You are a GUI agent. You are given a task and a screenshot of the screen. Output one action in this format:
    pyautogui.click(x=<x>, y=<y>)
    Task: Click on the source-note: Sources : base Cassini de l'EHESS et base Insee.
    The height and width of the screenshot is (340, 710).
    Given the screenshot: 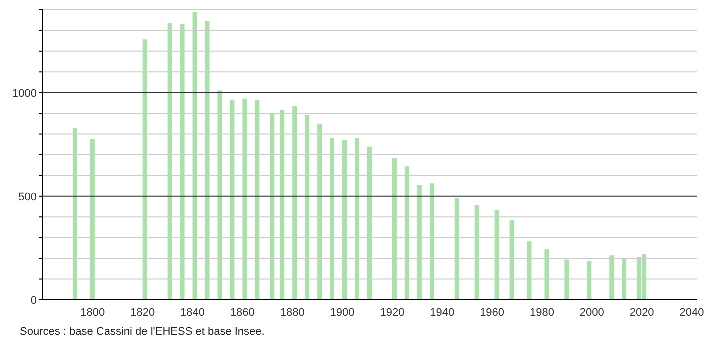 What is the action you would take?
    pyautogui.click(x=143, y=332)
    